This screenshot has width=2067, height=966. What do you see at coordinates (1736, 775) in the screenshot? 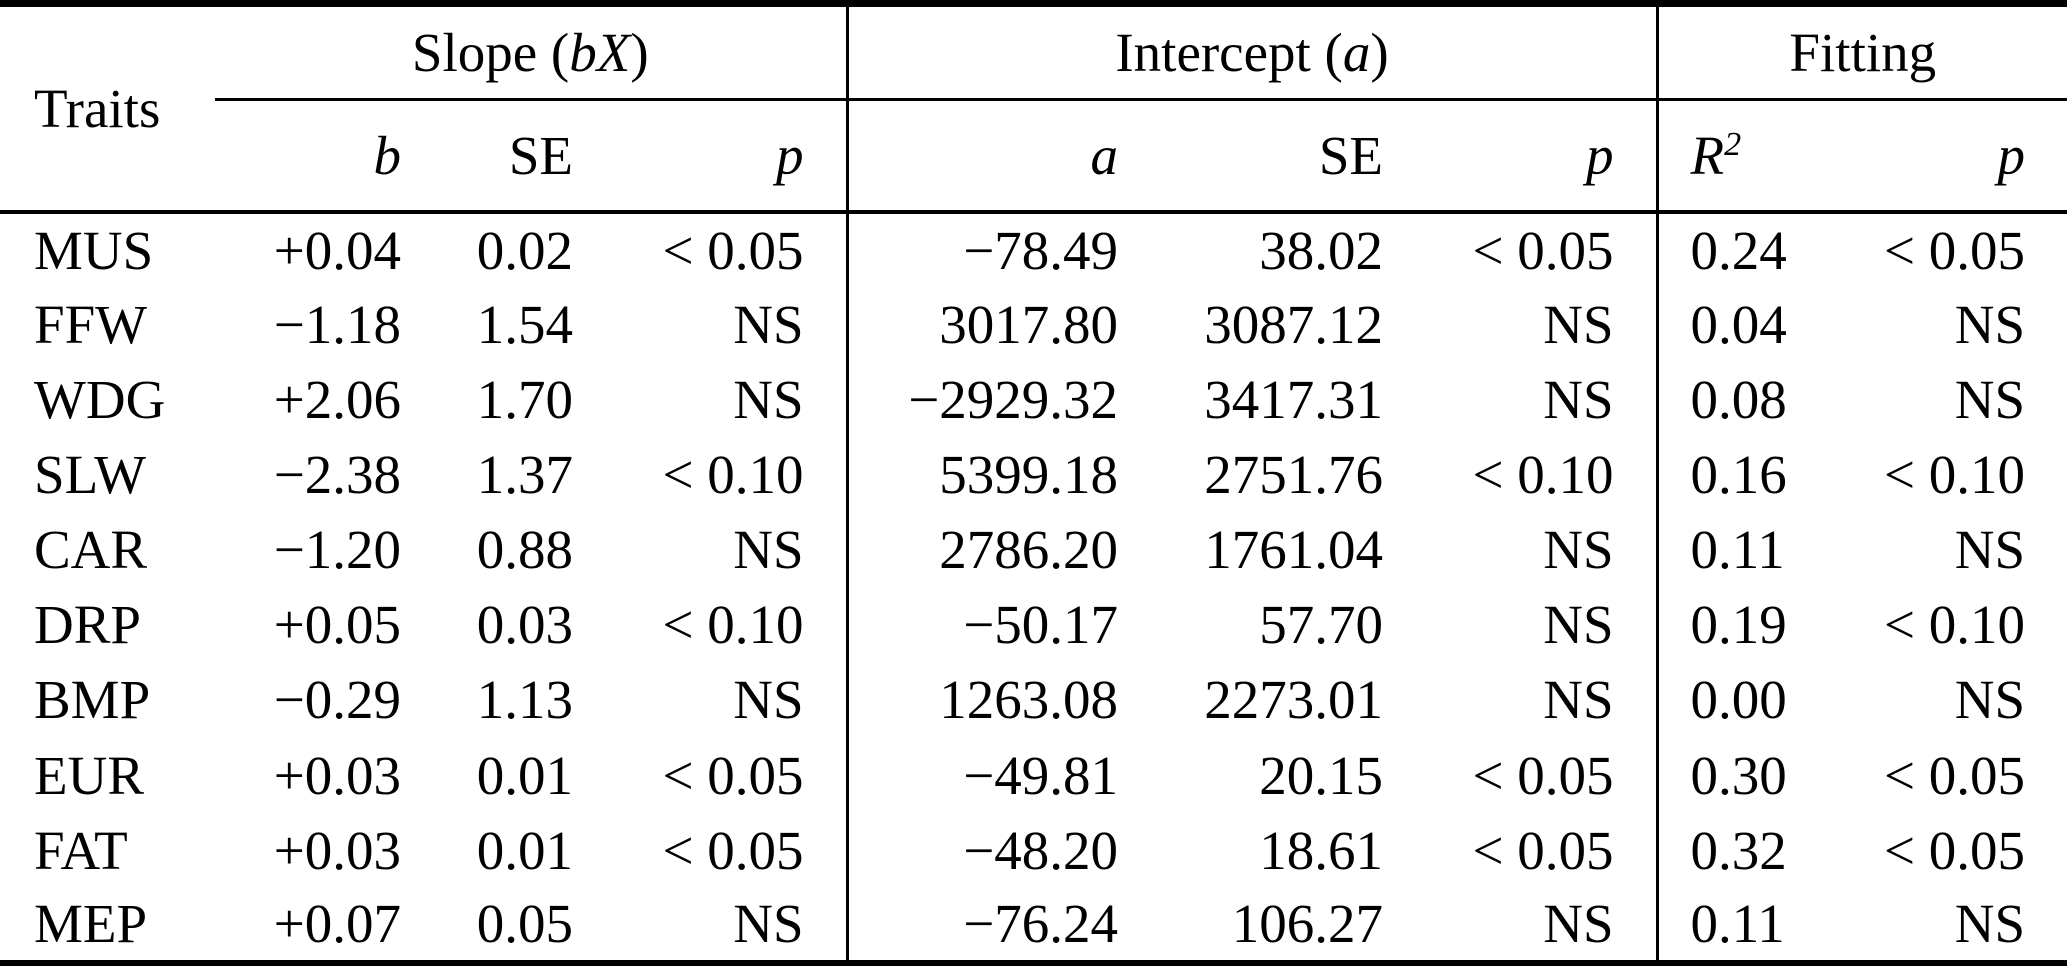
I see `cell-fitting-r2: 0.30` at bounding box center [1736, 775].